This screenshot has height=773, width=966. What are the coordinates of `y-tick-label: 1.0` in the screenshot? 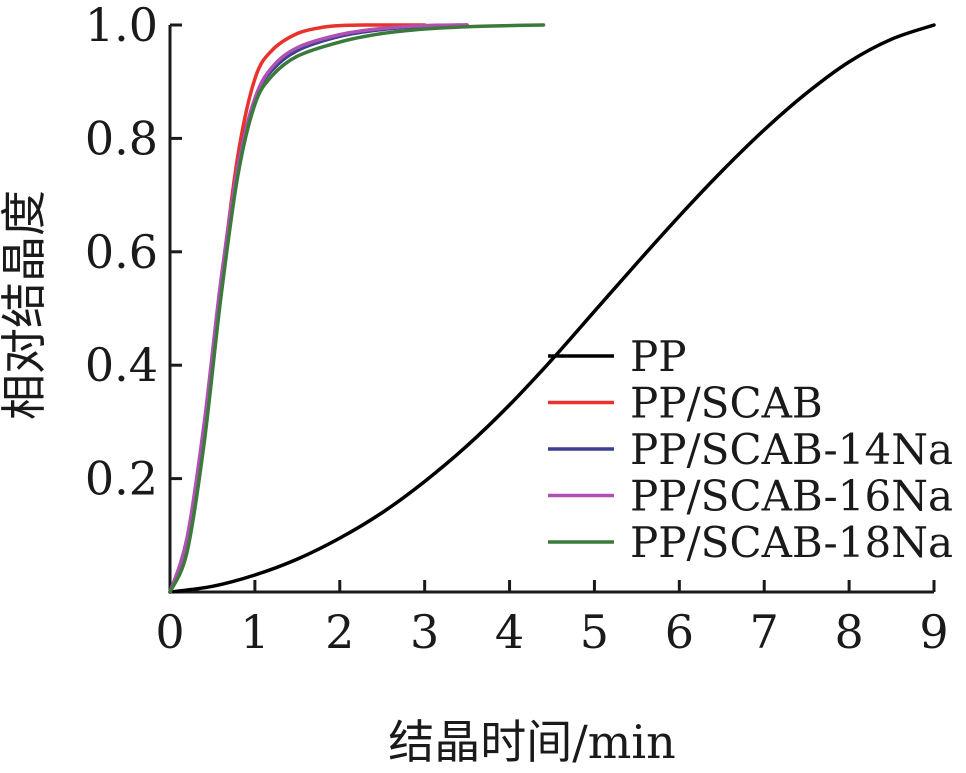 It's located at (121, 26).